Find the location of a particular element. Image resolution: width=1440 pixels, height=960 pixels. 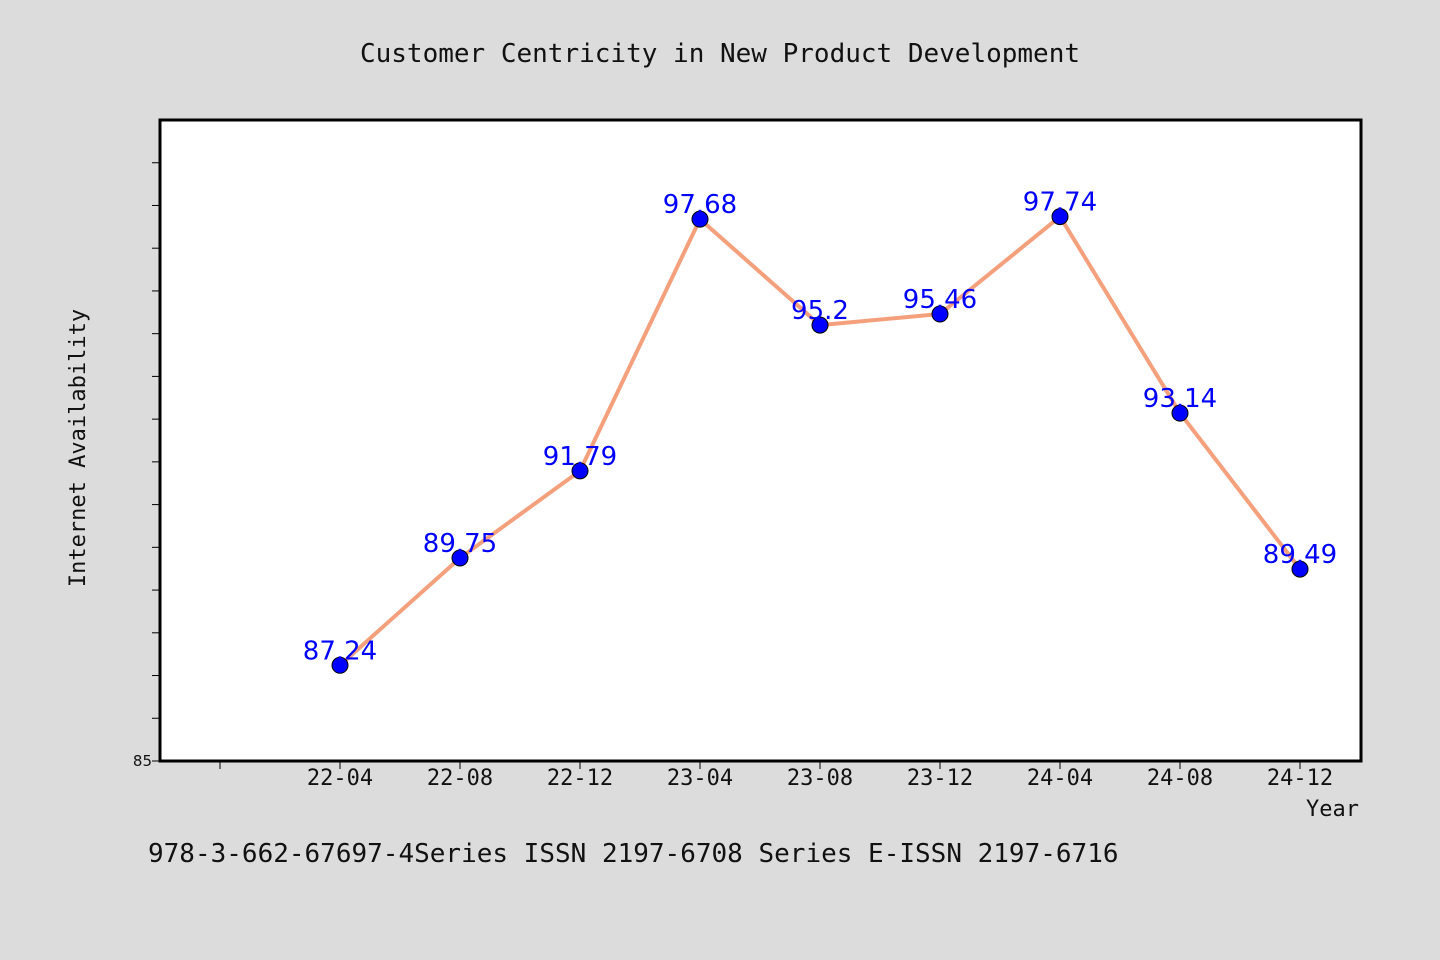

x-tick-label: 23-04 is located at coordinates (700, 778).